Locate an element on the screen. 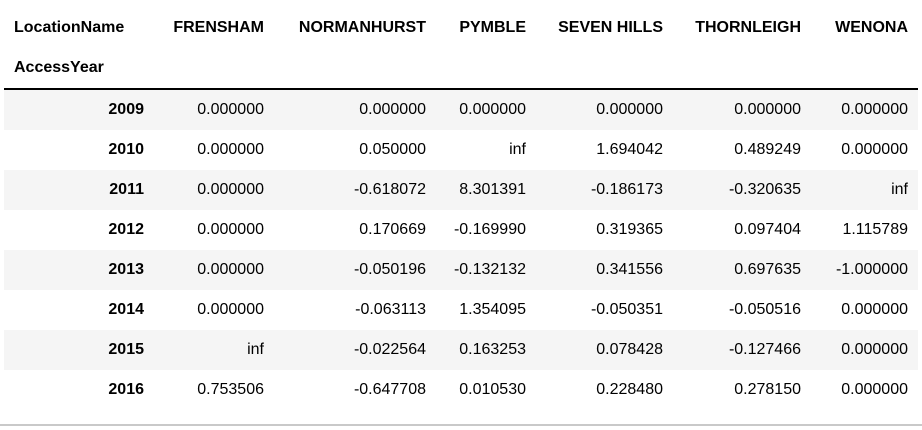 The height and width of the screenshot is (430, 922). column-header-frensham: FRENSHAM is located at coordinates (218, 27).